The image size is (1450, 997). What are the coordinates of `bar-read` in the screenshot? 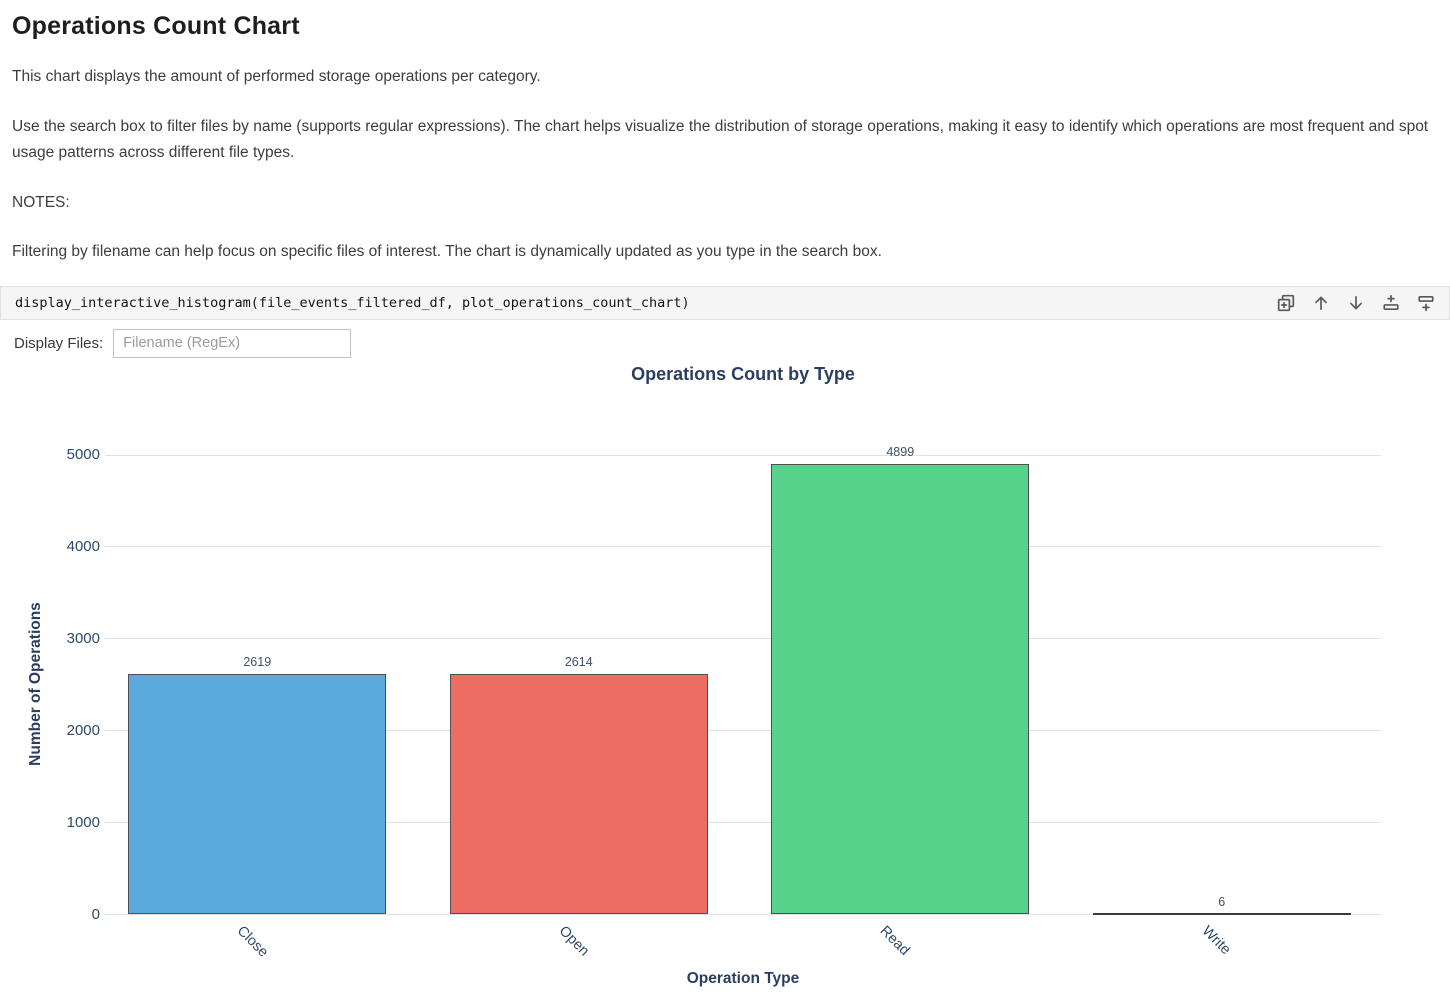 It's located at (900, 689).